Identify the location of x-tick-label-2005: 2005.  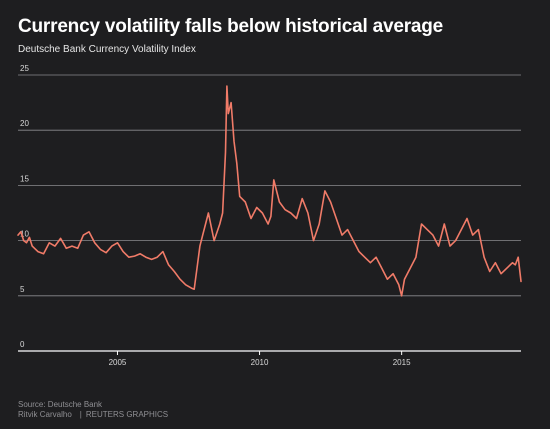
(118, 362).